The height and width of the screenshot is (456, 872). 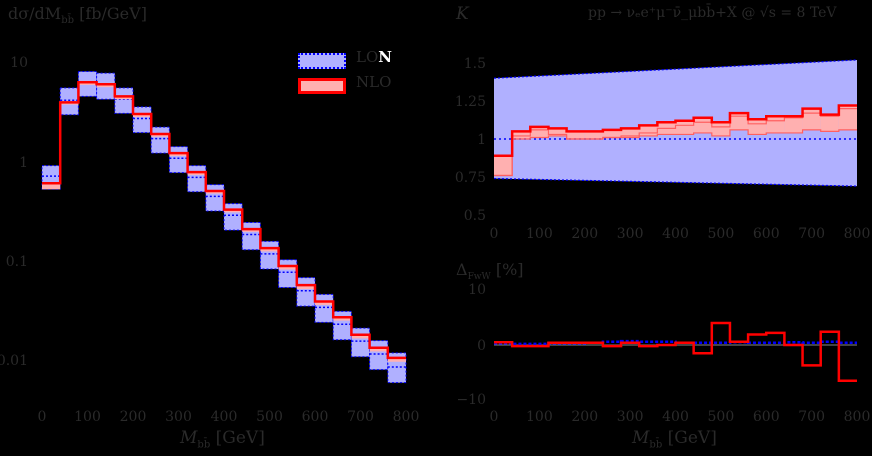 What do you see at coordinates (481, 140) in the screenshot?
I see `k-y-tick-label: 1` at bounding box center [481, 140].